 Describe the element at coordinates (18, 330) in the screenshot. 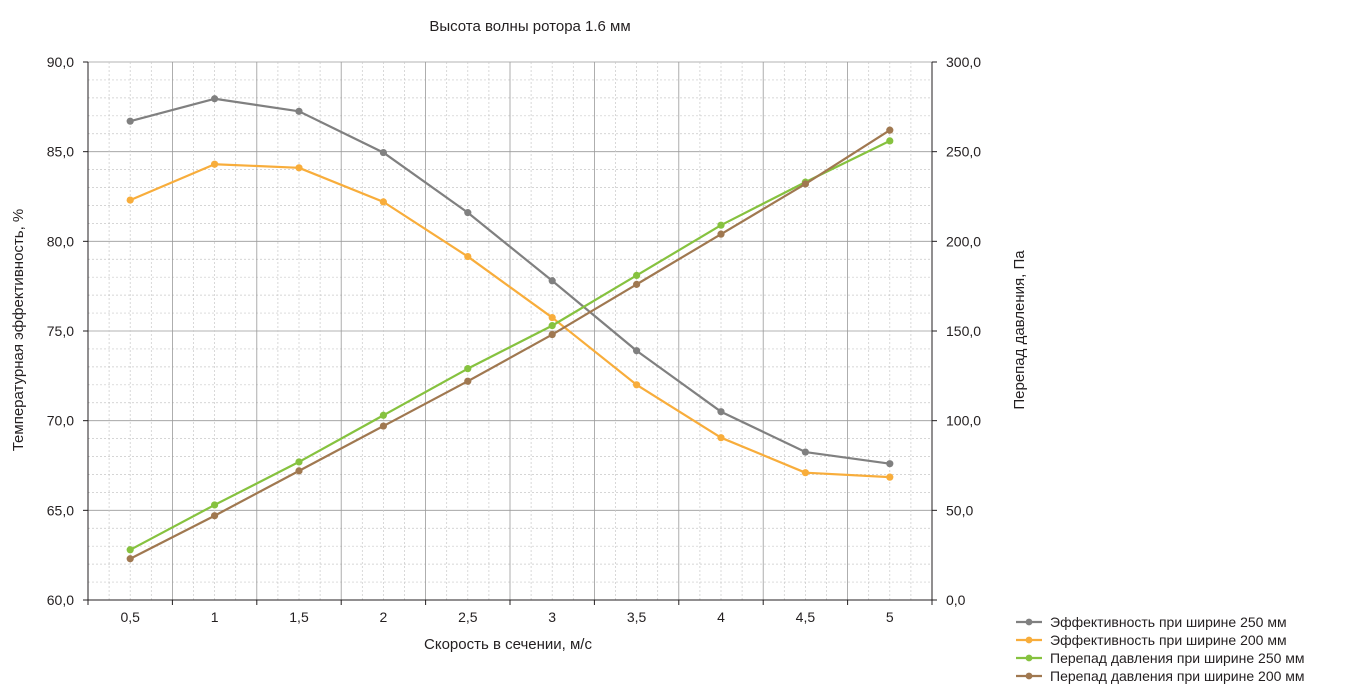

I see `y-axis-left-title: Температурная эффективность, %` at that location.